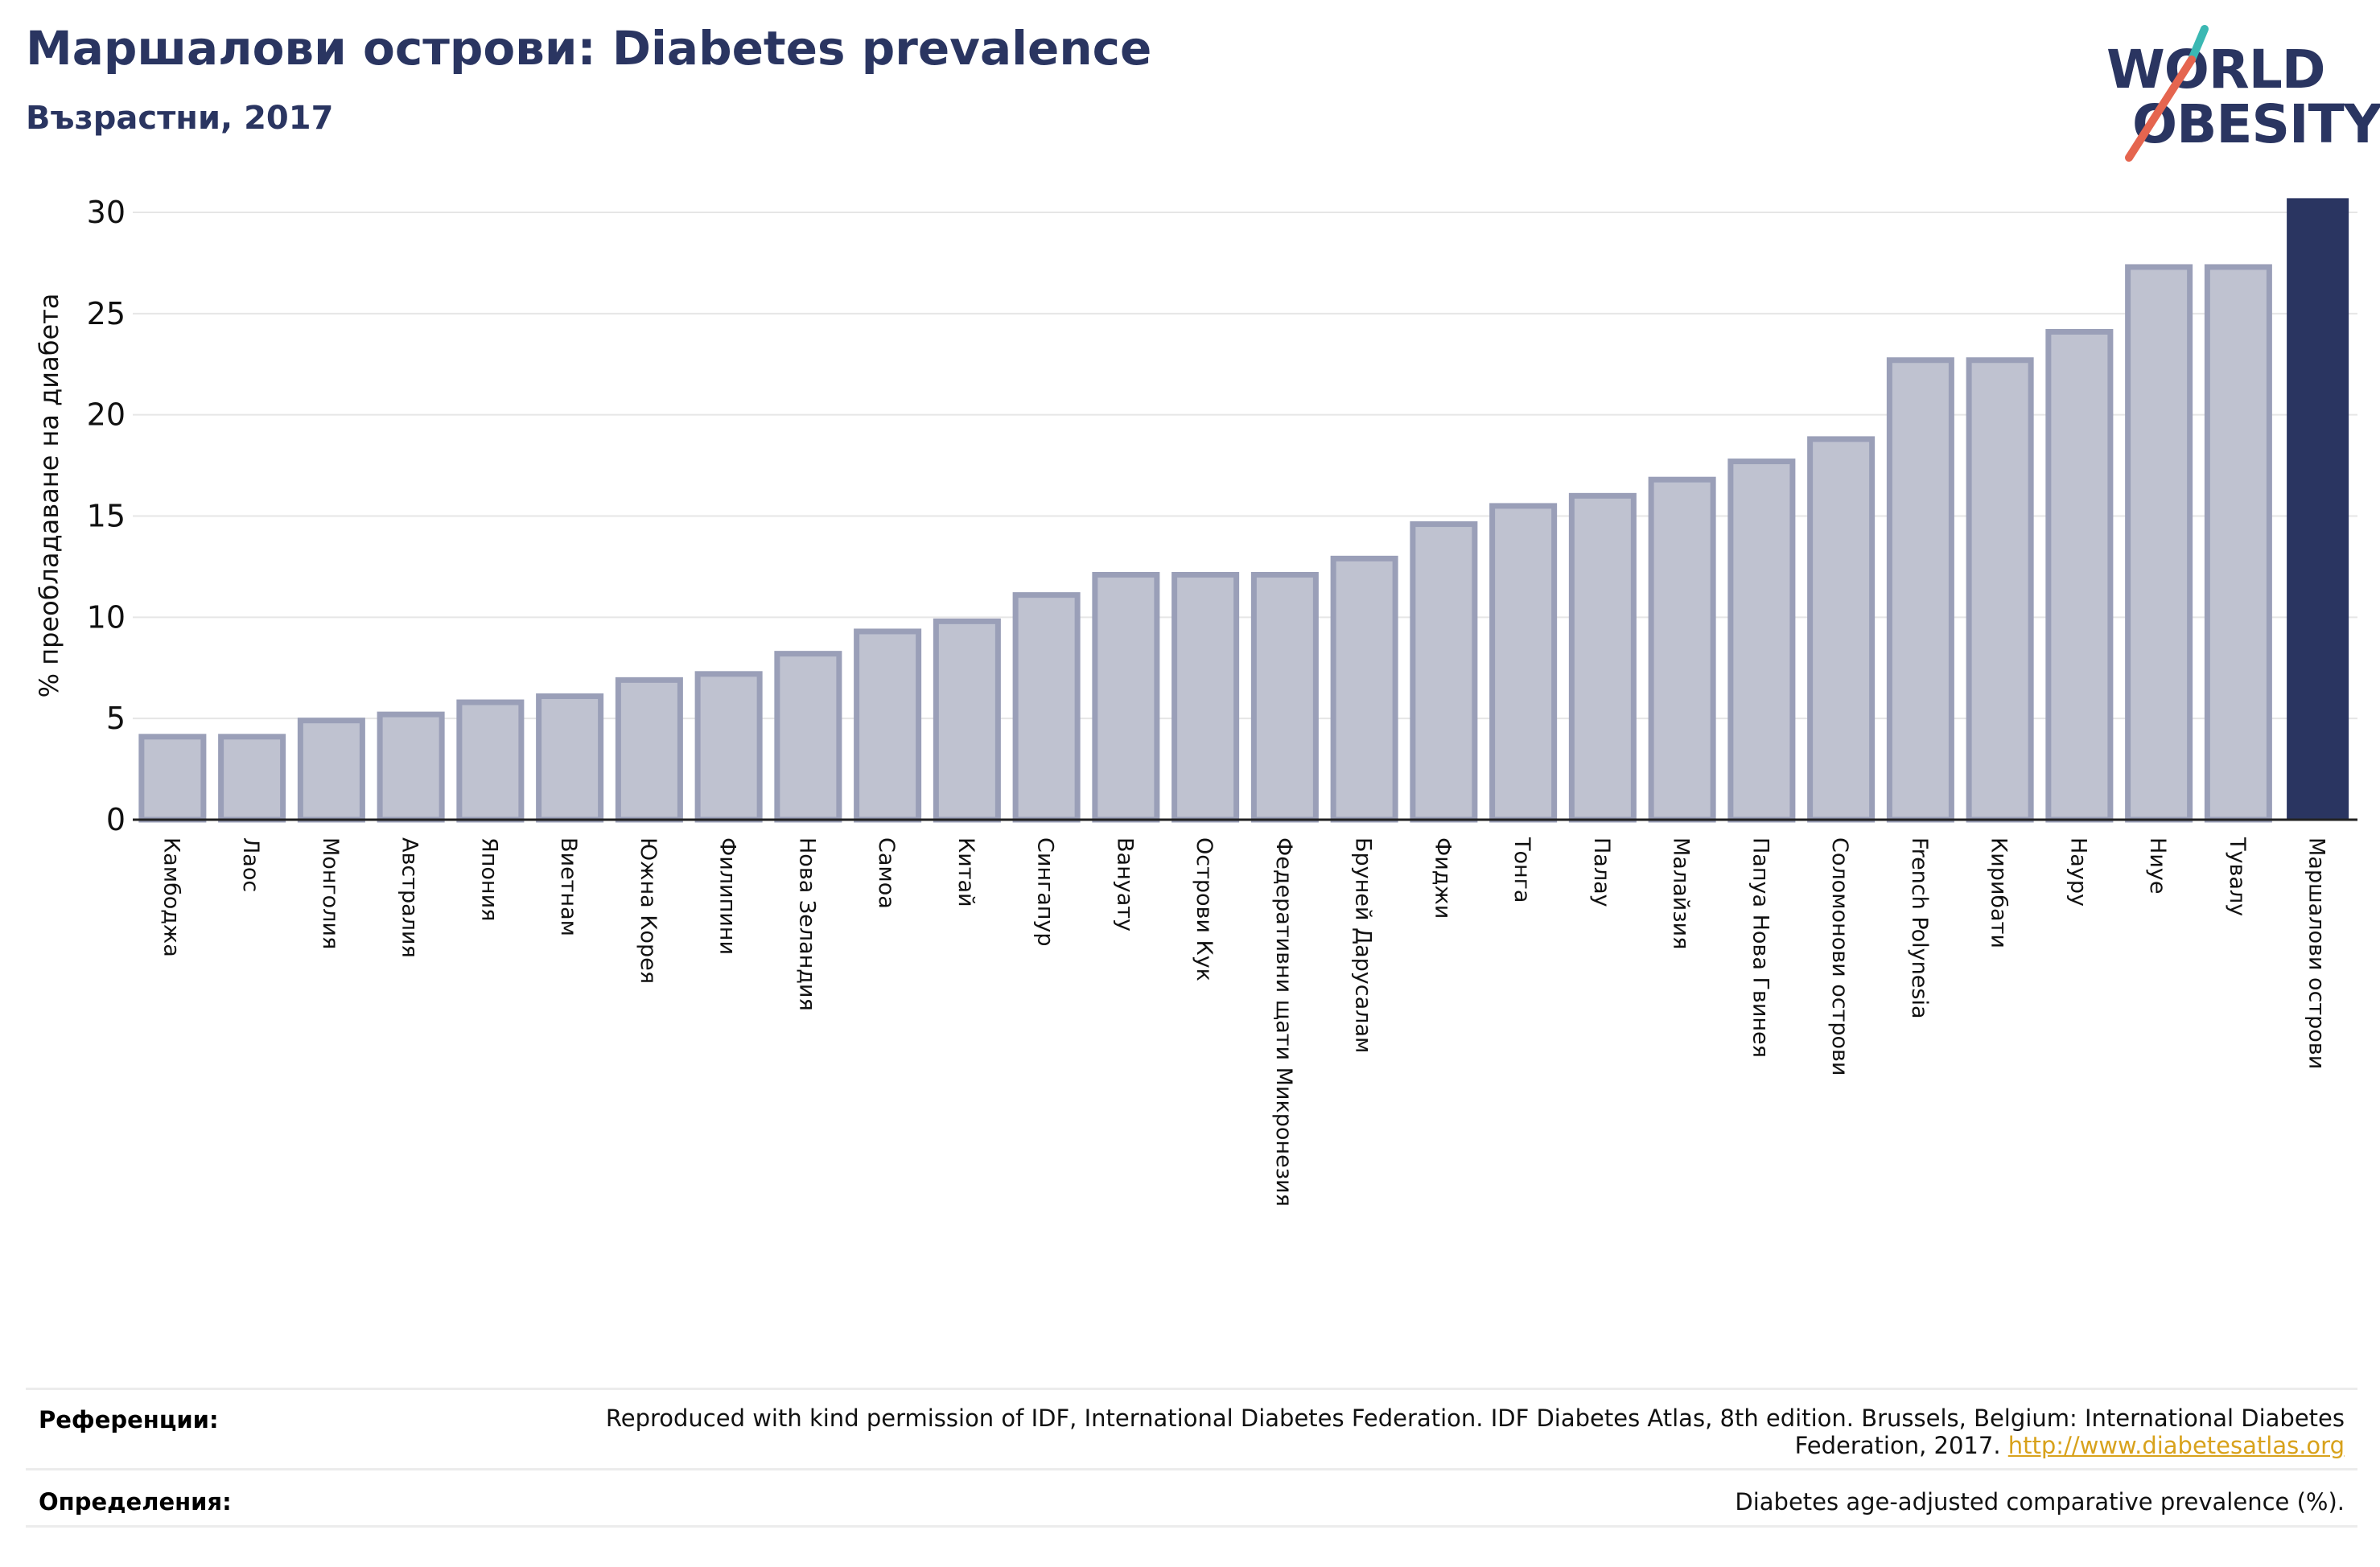 This screenshot has width=2380, height=1567. I want to click on x-tick-label: Япония, so click(488, 879).